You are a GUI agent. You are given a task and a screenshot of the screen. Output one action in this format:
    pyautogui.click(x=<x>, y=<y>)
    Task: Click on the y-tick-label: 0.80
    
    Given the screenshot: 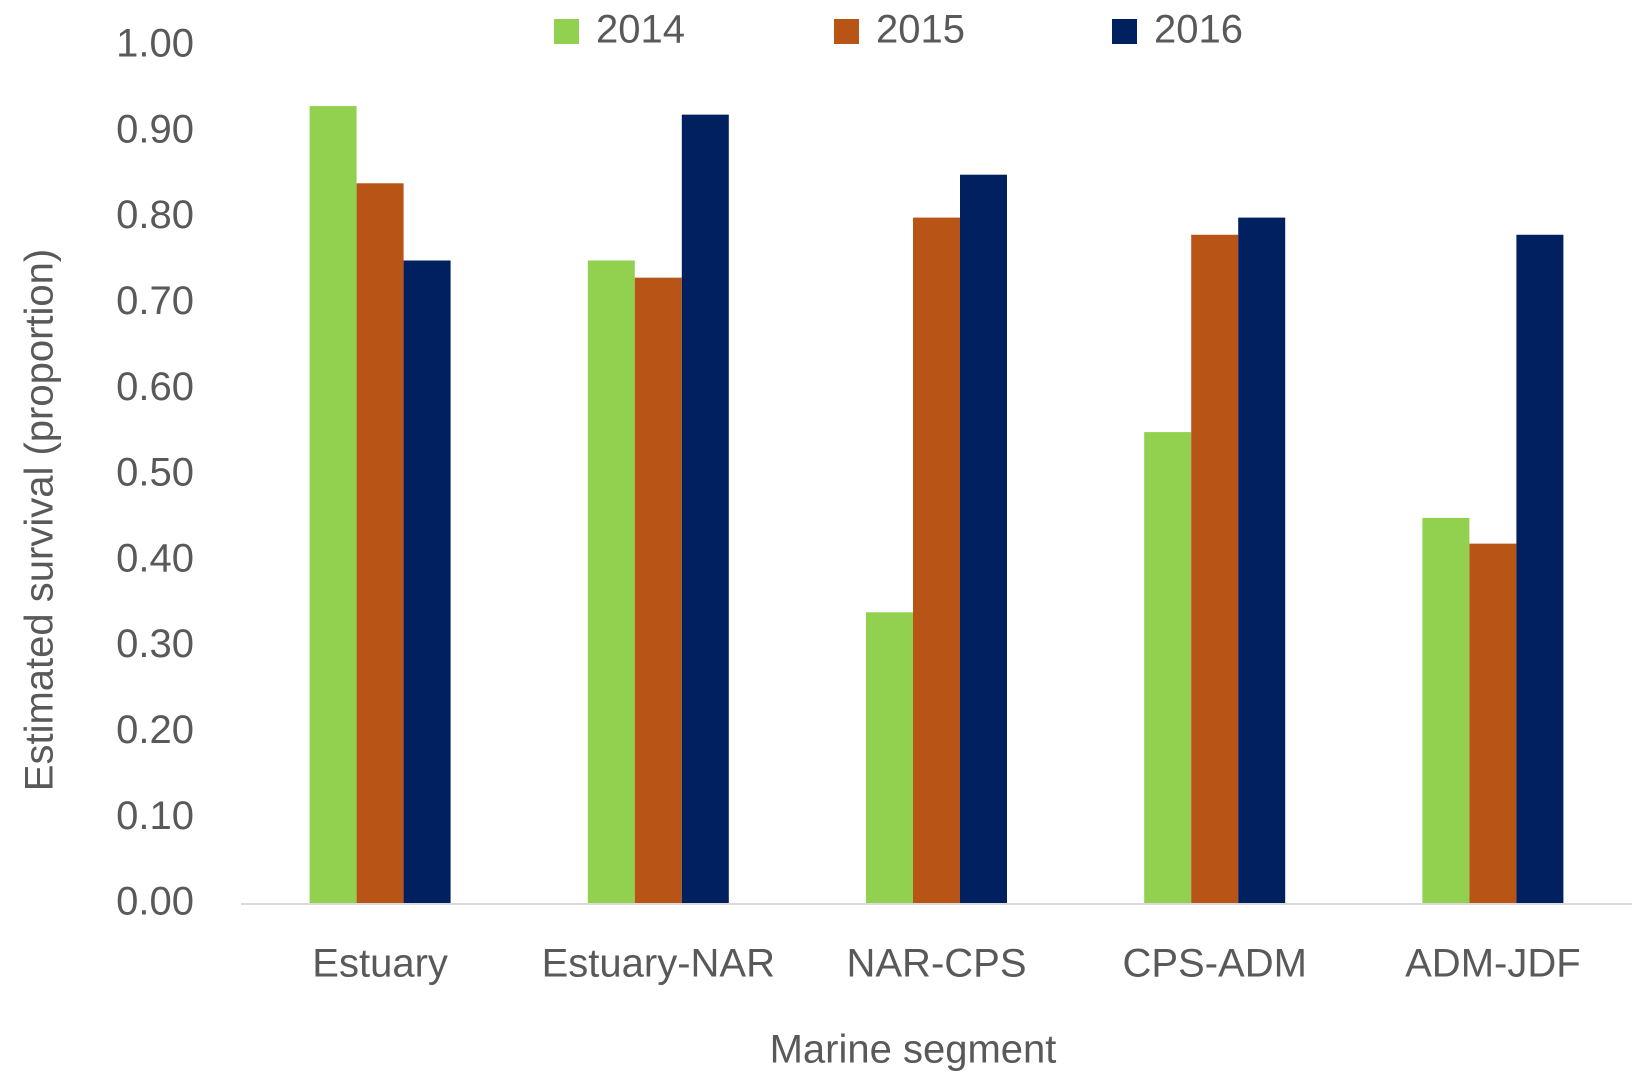 What is the action you would take?
    pyautogui.click(x=155, y=215)
    